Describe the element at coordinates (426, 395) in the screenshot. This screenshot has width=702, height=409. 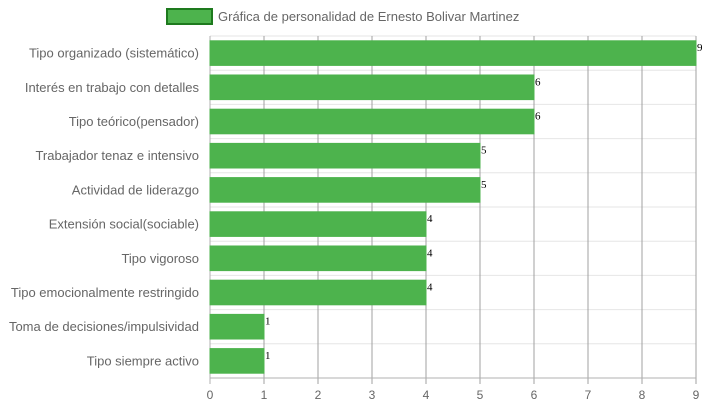
I see `x-tick-label: 4` at that location.